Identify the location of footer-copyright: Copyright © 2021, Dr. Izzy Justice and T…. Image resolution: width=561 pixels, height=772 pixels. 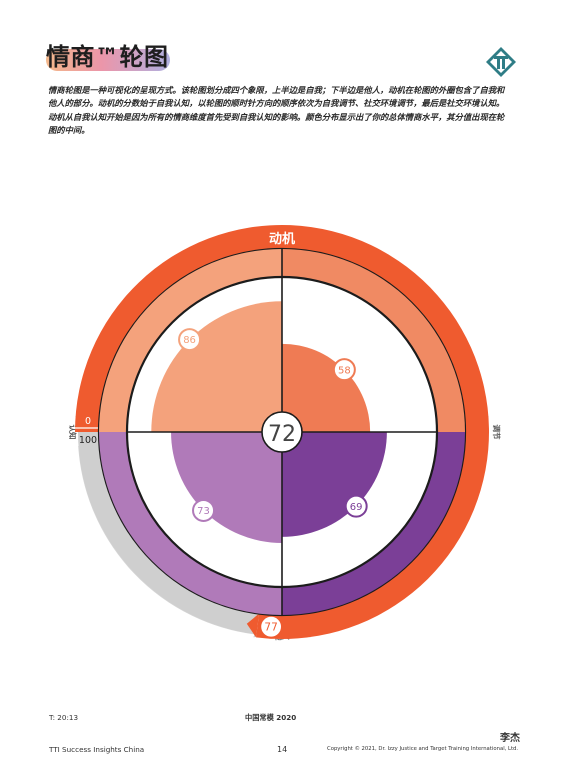
(423, 749).